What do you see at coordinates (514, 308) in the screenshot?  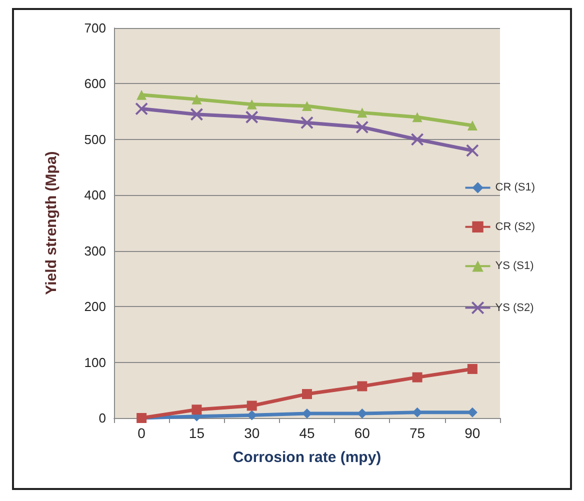 I see `legend-label: YS (S2)` at bounding box center [514, 308].